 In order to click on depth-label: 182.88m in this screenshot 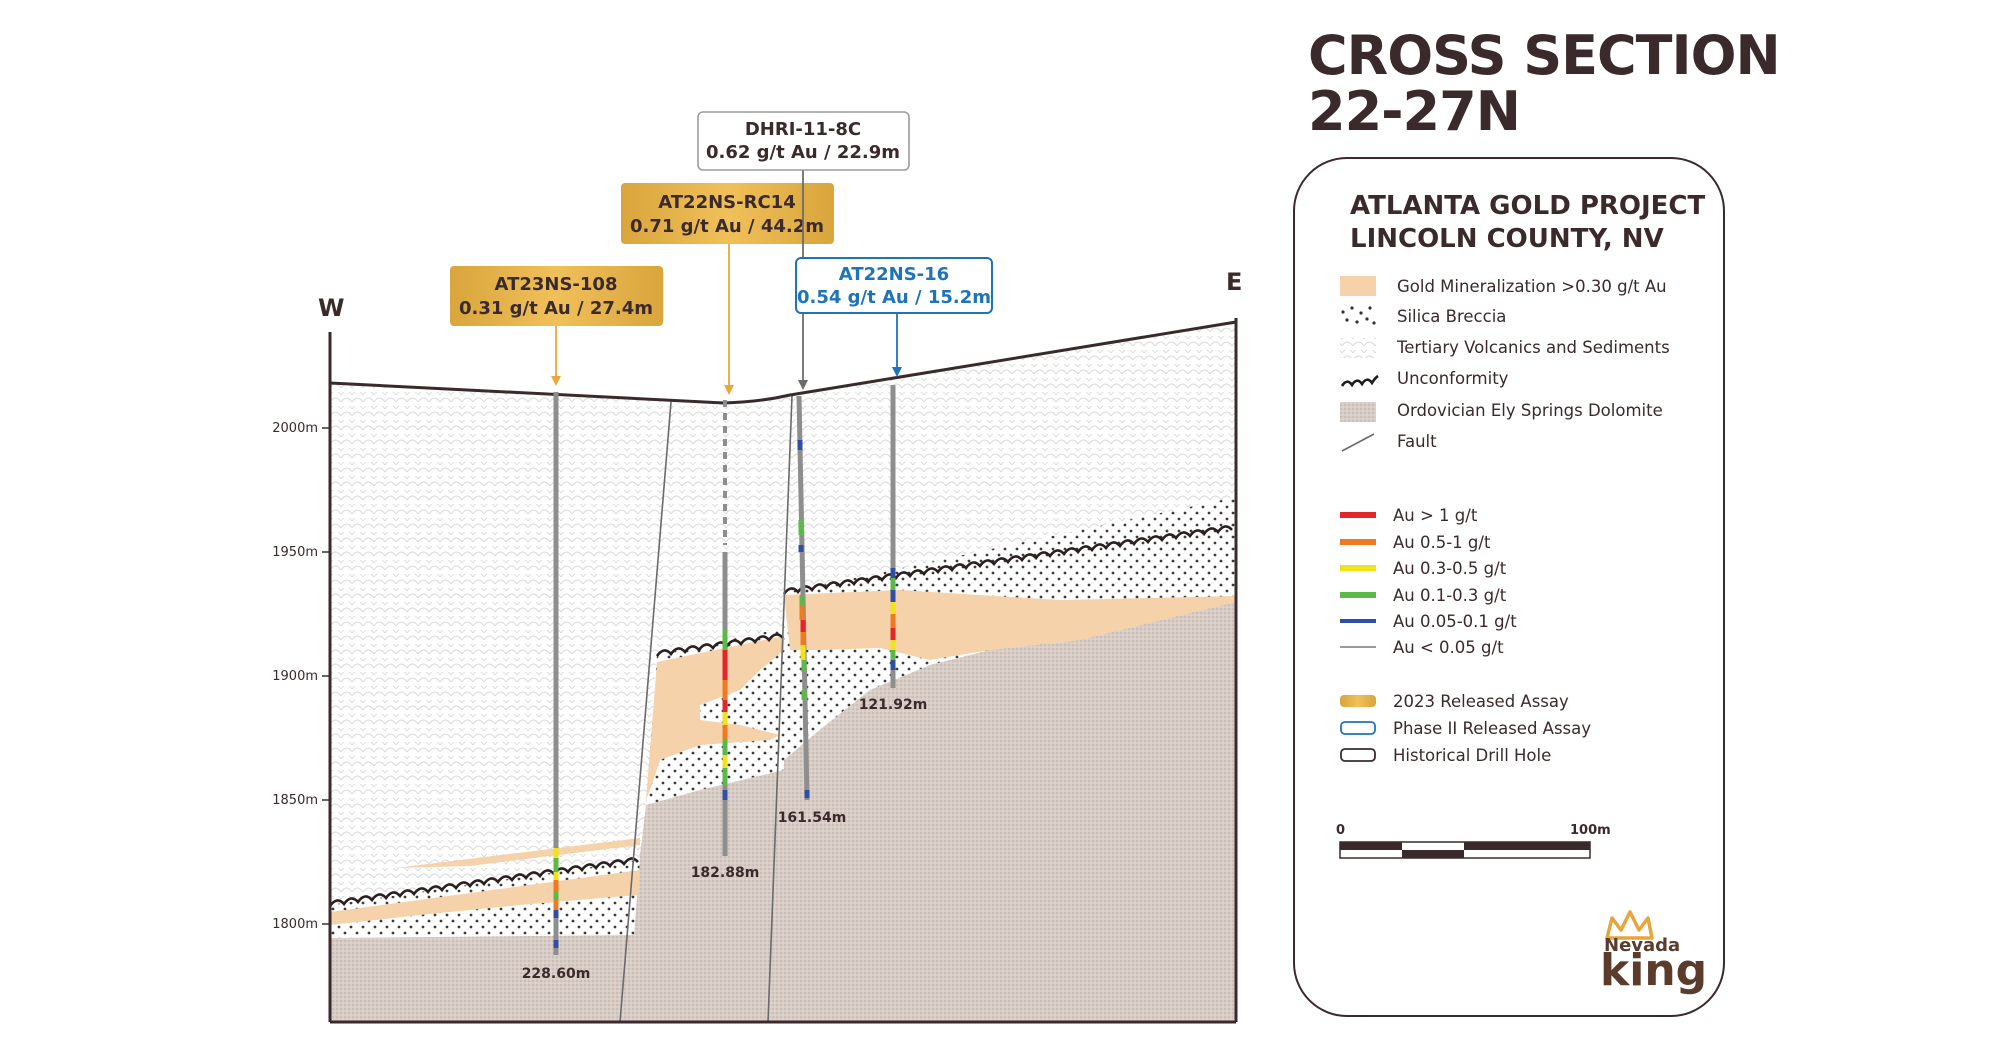, I will do `click(725, 873)`.